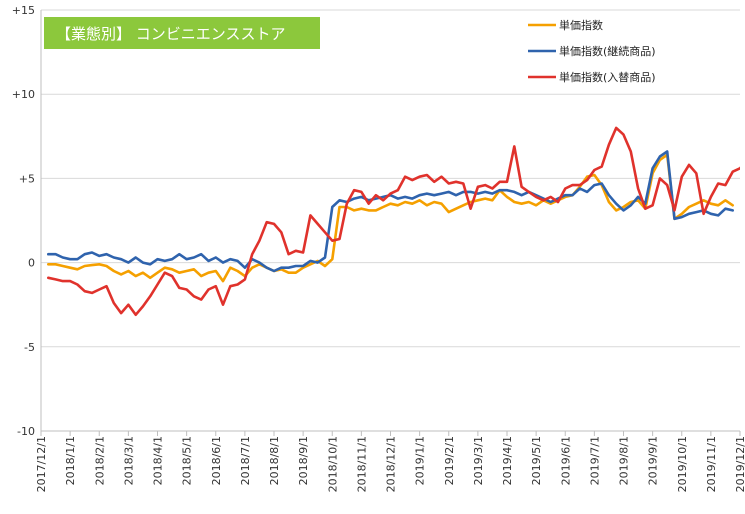  What do you see at coordinates (187, 460) in the screenshot?
I see `x-tick-label: 2018/5/1` at bounding box center [187, 460].